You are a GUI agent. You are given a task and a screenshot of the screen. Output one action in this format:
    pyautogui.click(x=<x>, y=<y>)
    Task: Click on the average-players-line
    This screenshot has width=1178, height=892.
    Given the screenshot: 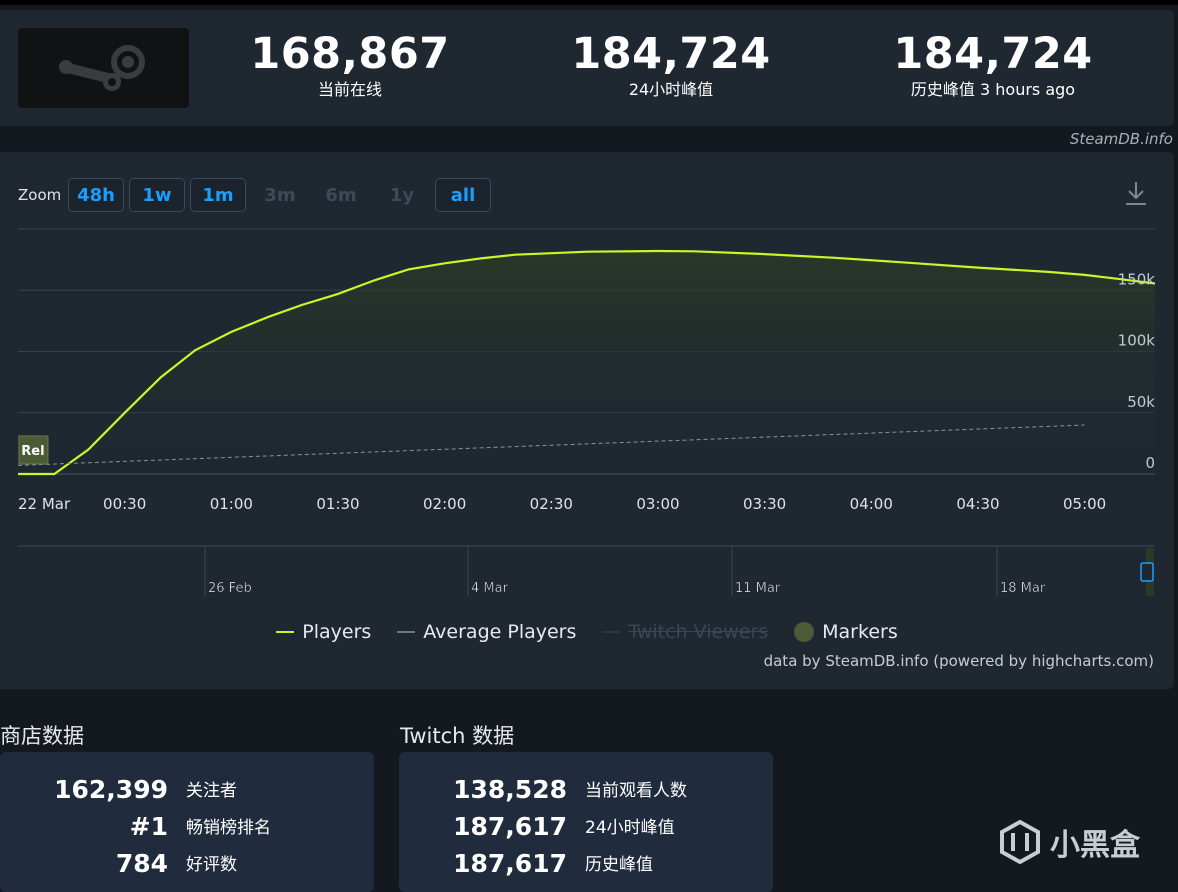 What is the action you would take?
    pyautogui.click(x=551, y=445)
    